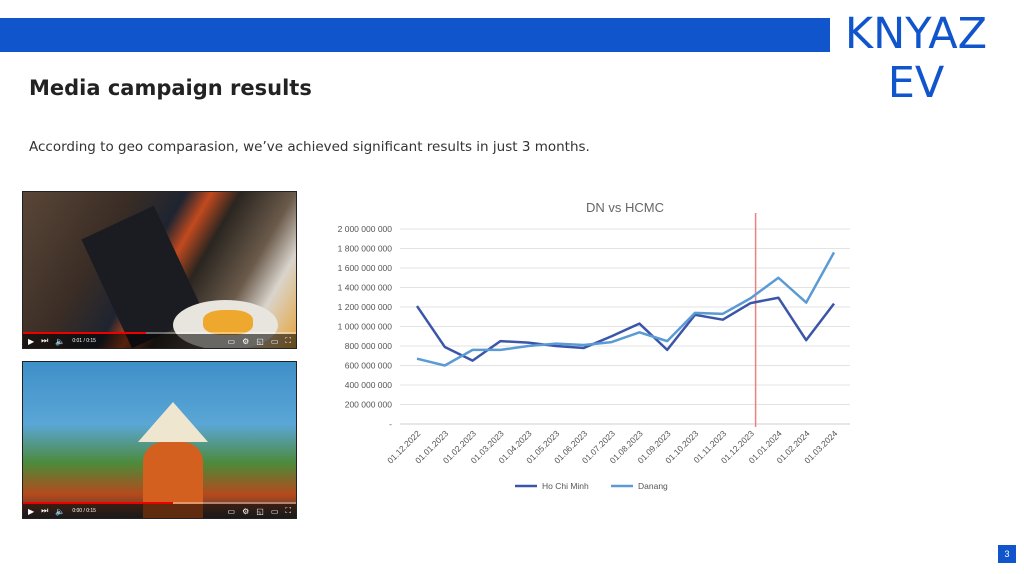  I want to click on y-tick-label: 1 200 000 000, so click(365, 307).